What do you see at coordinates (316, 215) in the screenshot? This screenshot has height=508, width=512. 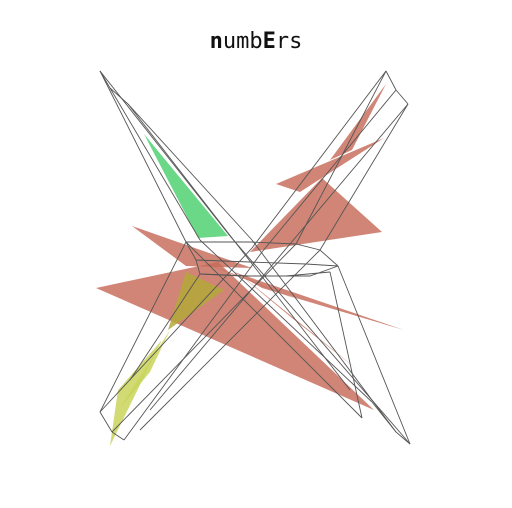 I see `red-triangle-right-big` at bounding box center [316, 215].